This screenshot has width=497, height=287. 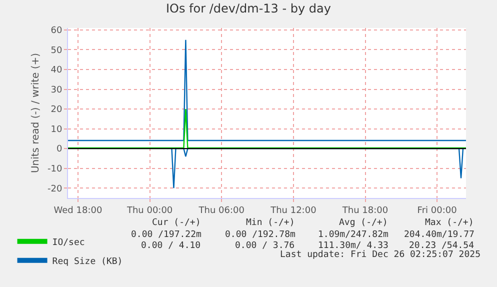 What do you see at coordinates (56, 90) in the screenshot?
I see `y-tick-label: 30` at bounding box center [56, 90].